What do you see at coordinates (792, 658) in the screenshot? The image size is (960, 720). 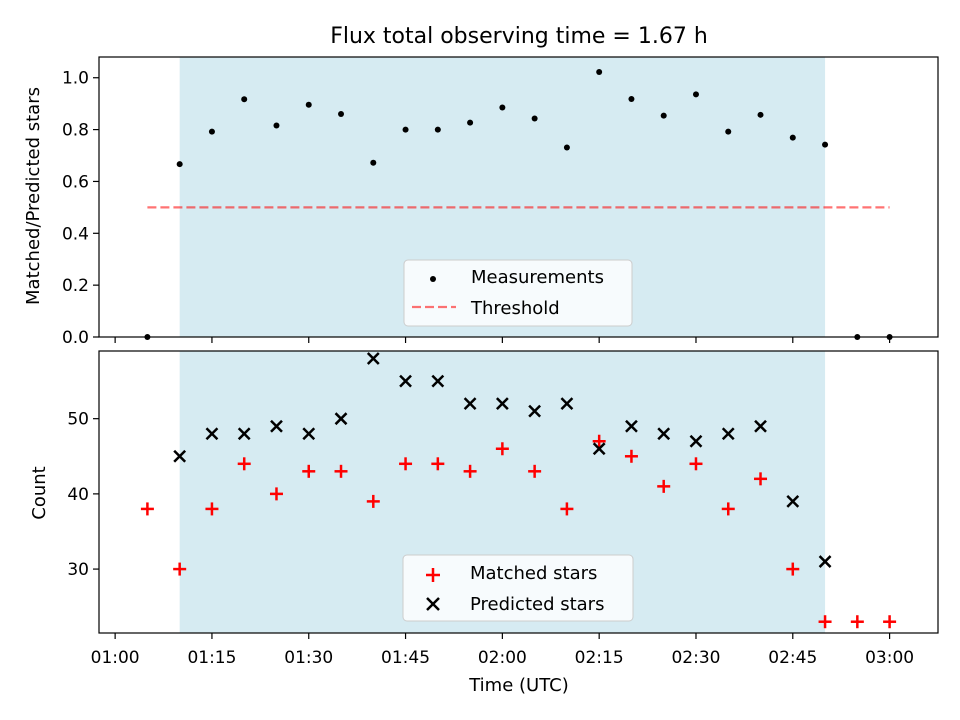 I see `x-tick-label: 02:45` at bounding box center [792, 658].